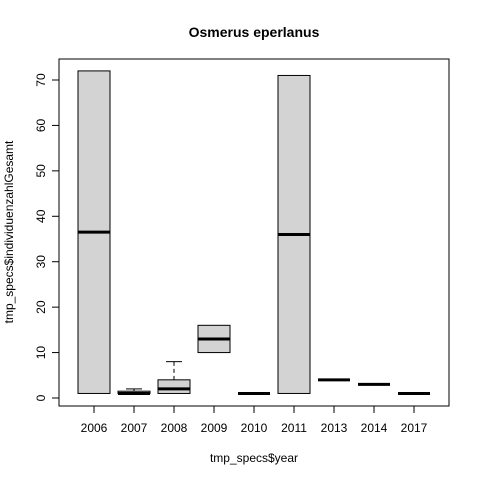  Describe the element at coordinates (214, 428) in the screenshot. I see `x-tick-label: 2009` at that location.